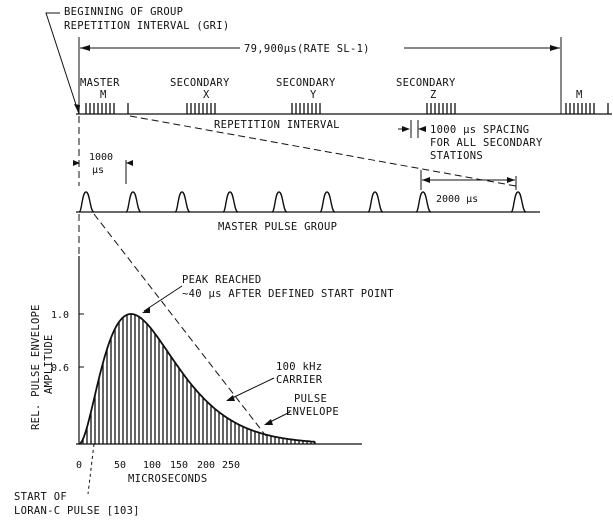 This screenshot has width=613, height=524. I want to click on y-tick-label-1: 1.0, so click(60, 315).